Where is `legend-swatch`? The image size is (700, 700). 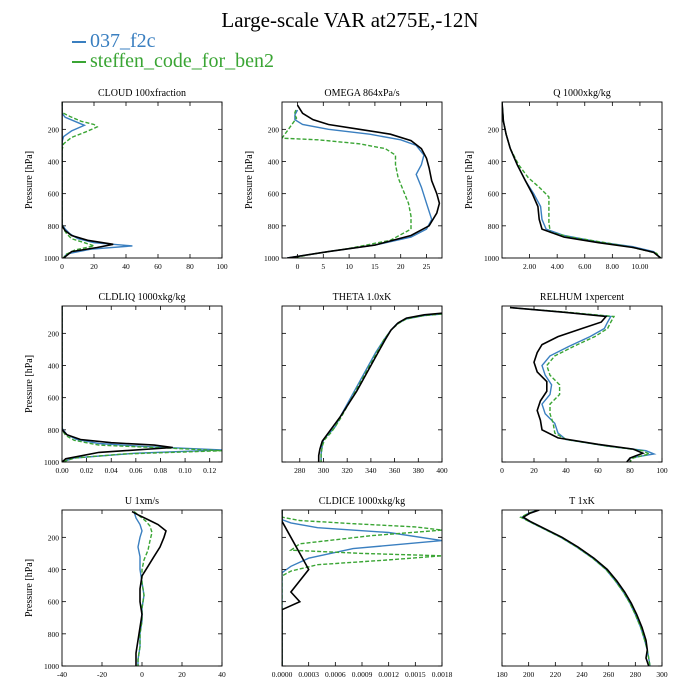 legend-swatch is located at coordinates (79, 62).